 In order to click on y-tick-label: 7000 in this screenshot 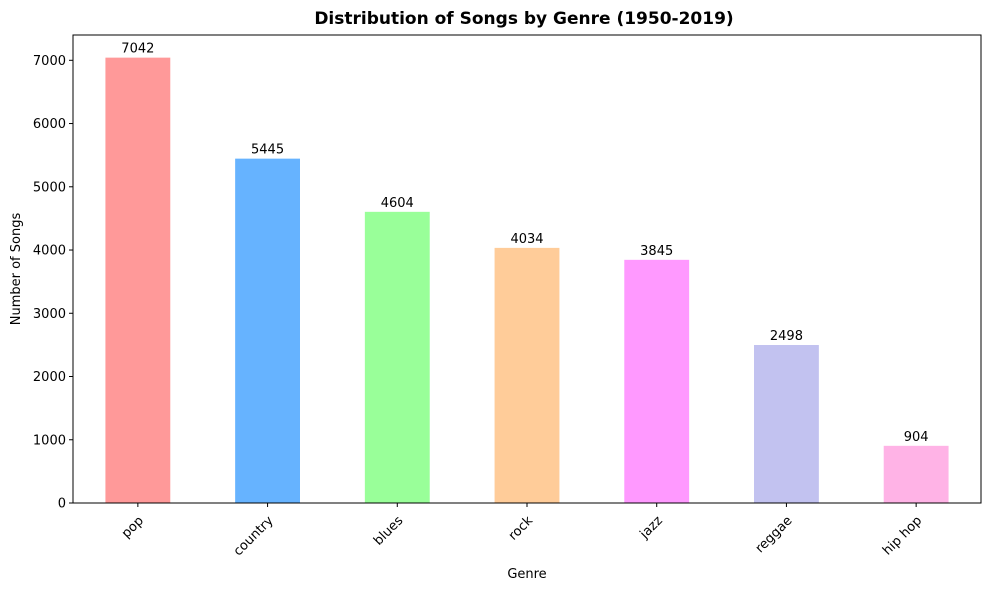, I will do `click(49, 61)`.